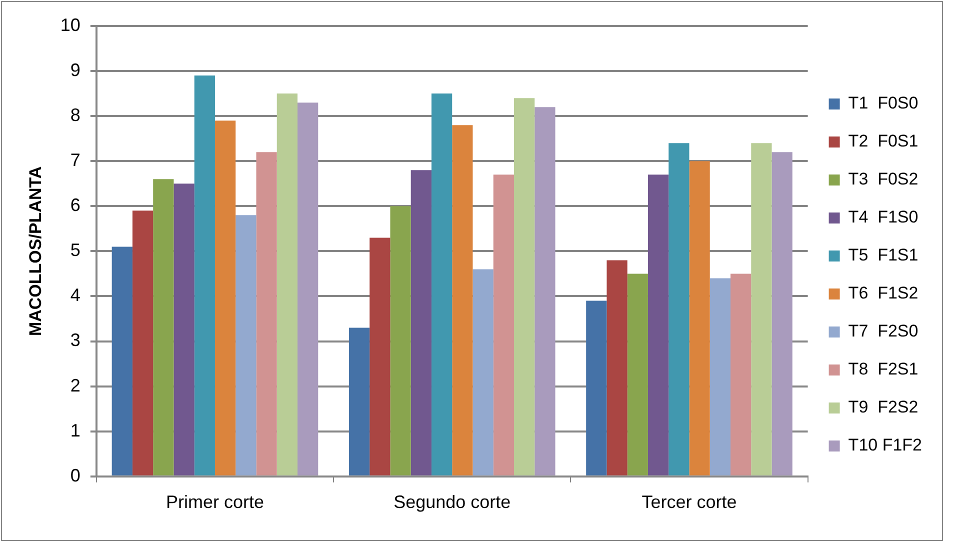  What do you see at coordinates (883, 217) in the screenshot?
I see `legend-label: T4 F1S0` at bounding box center [883, 217].